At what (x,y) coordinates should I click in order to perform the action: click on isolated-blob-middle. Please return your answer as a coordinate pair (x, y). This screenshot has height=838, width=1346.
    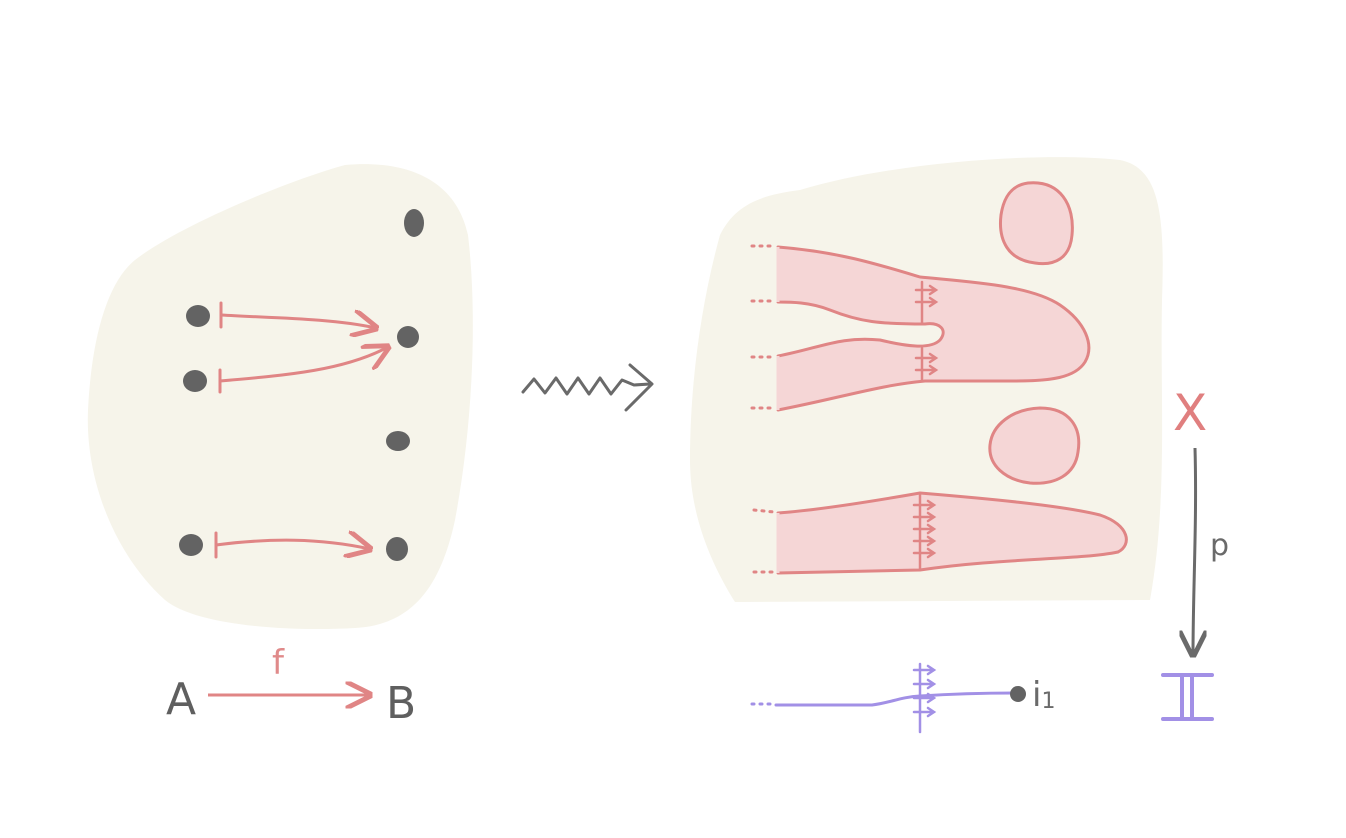
    Looking at the image, I should click on (1034, 445).